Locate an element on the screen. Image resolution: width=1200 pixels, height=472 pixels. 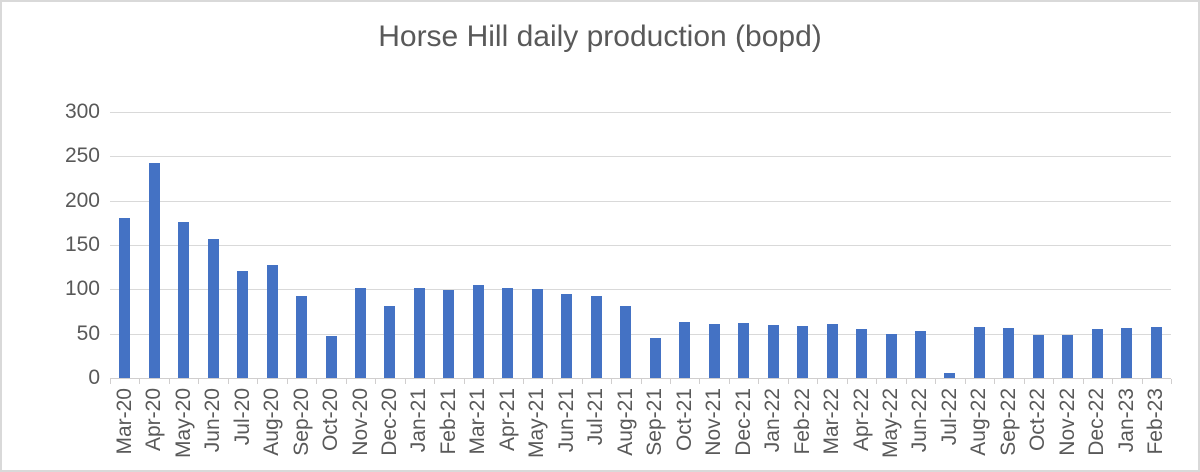
y-tick-label-250: 250 is located at coordinates (82, 156).